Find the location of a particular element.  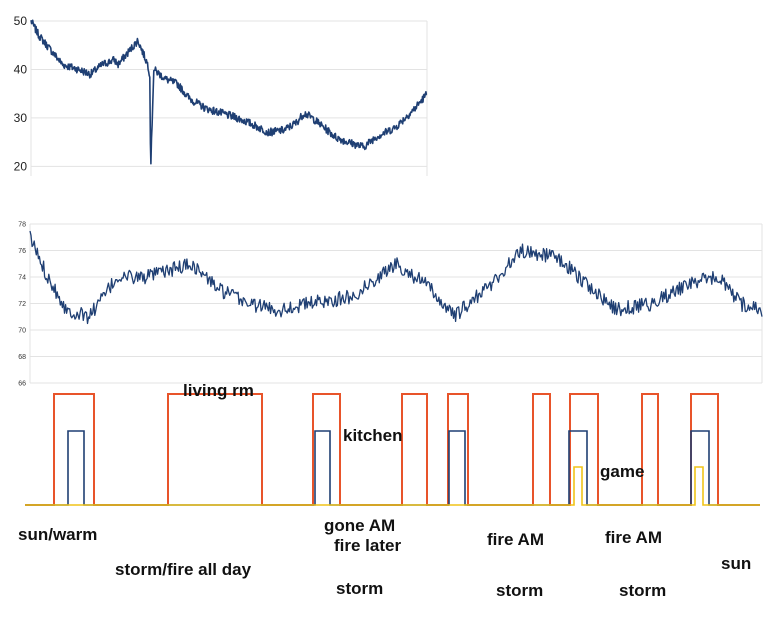

label-game: game is located at coordinates (622, 471).